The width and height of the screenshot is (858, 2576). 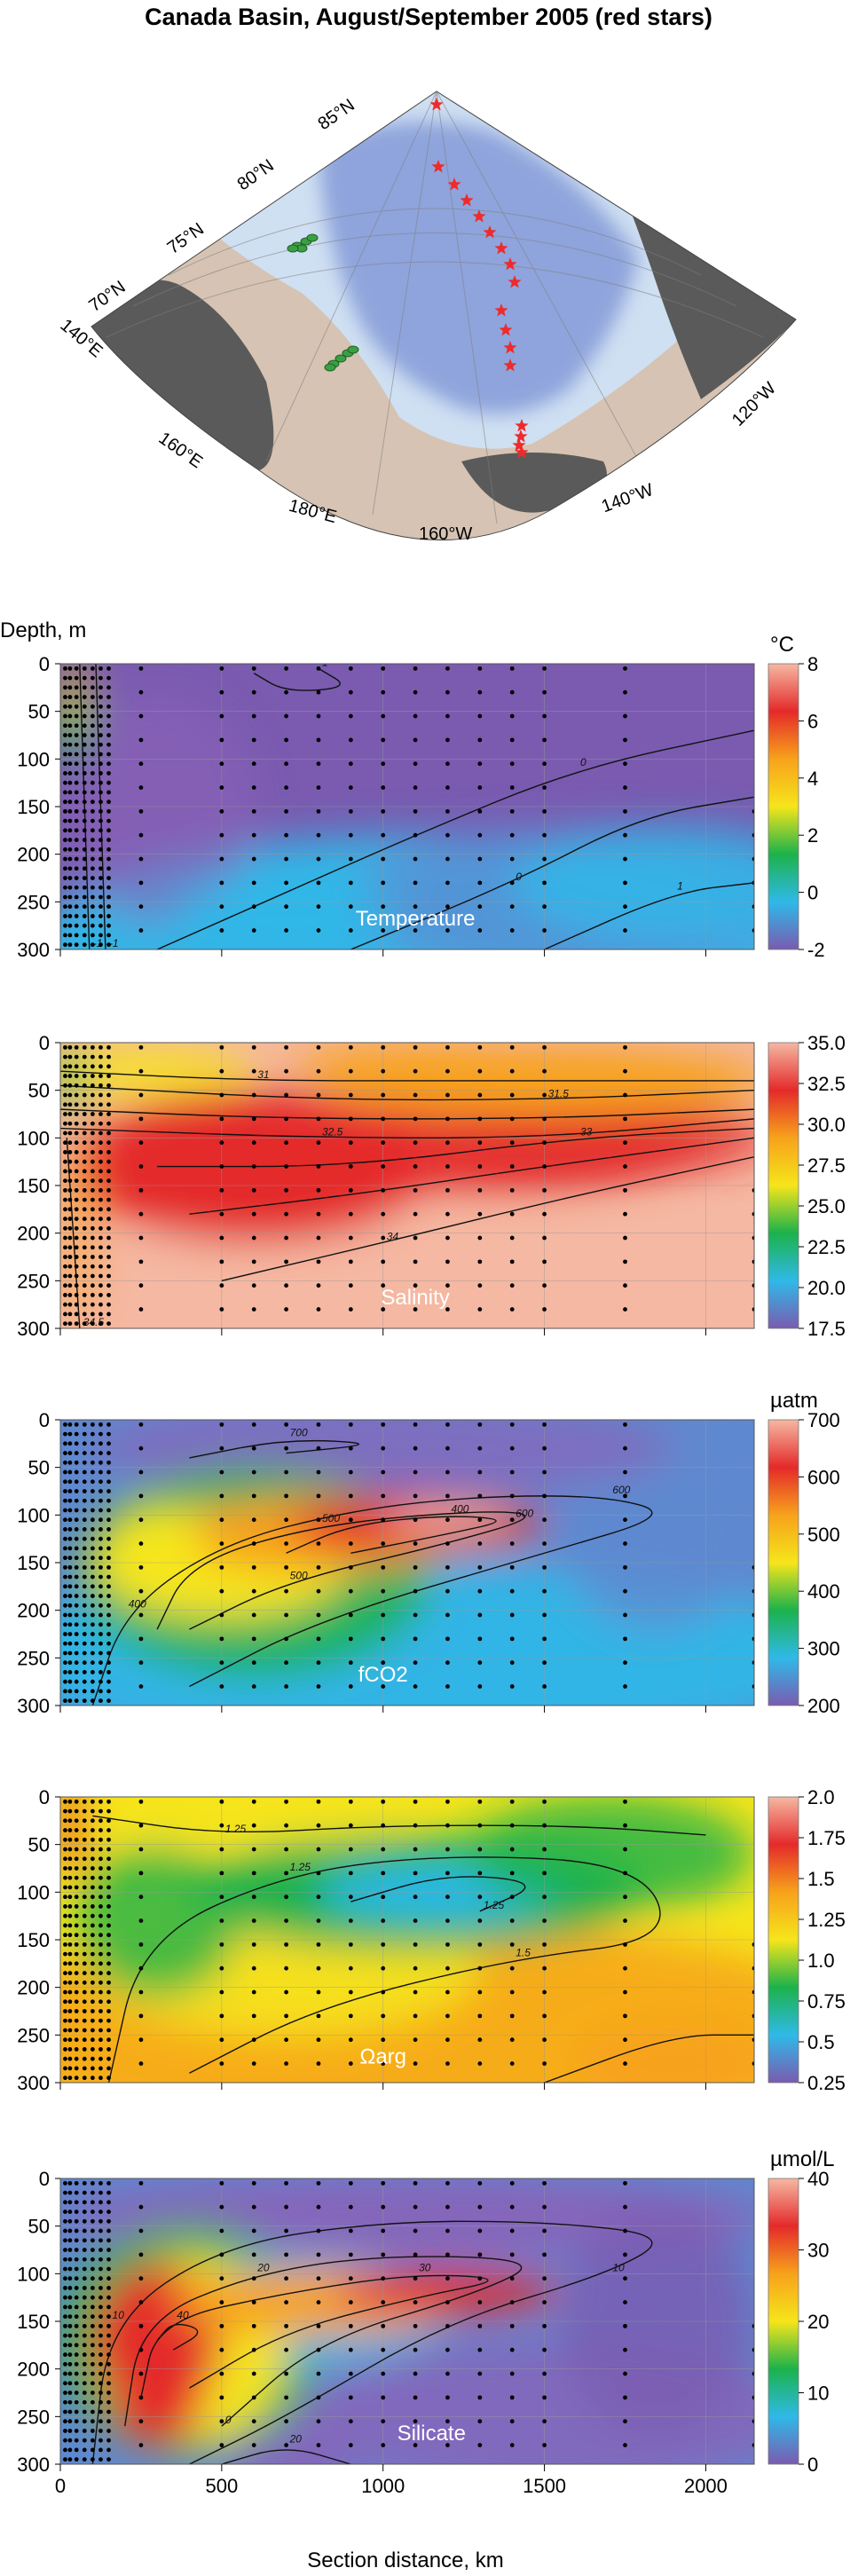 I want to click on x-axis, so click(x=382, y=1709).